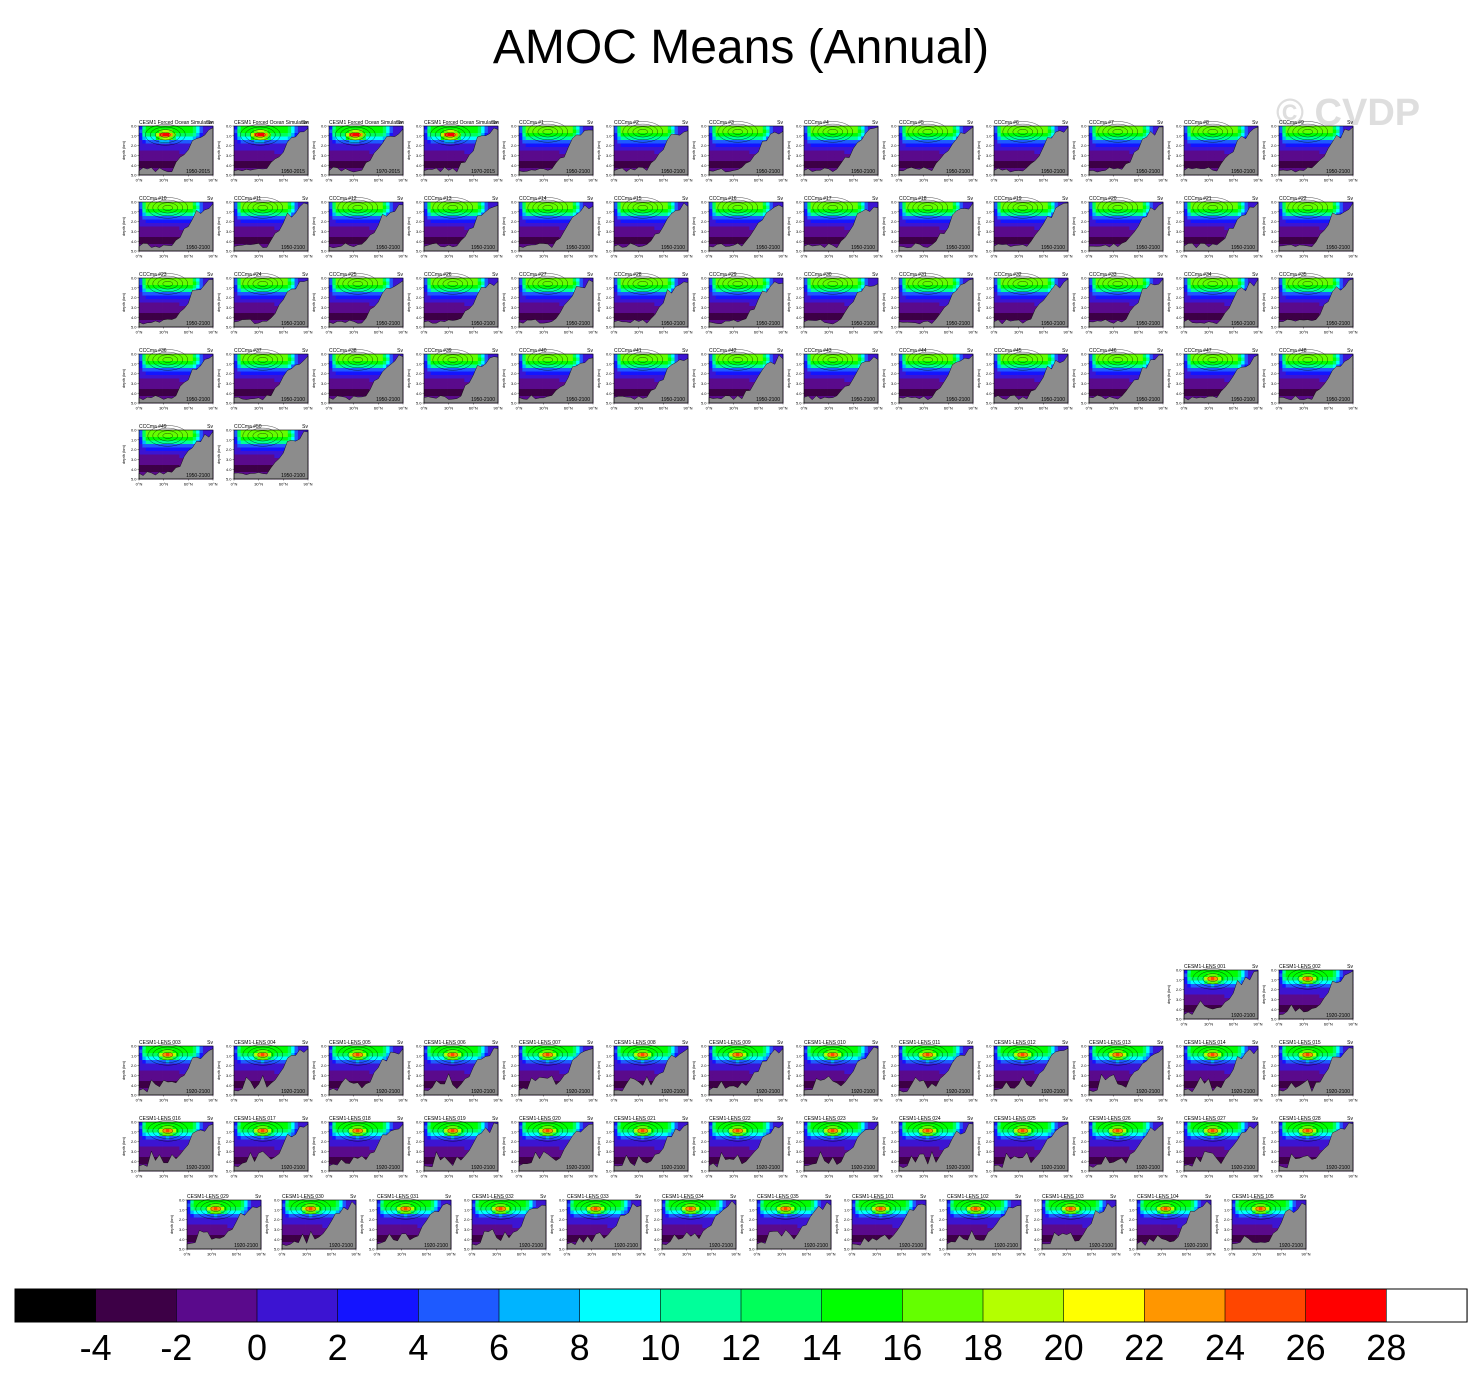  I want to click on panel-period: 1950-2100, so click(578, 172).